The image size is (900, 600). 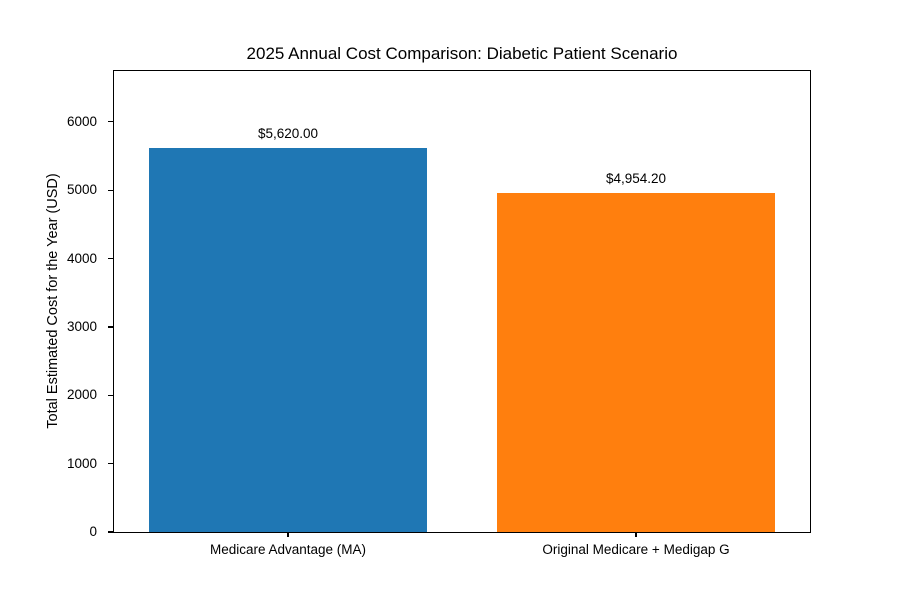 What do you see at coordinates (81, 190) in the screenshot?
I see `y-axis-tick-label: 5000` at bounding box center [81, 190].